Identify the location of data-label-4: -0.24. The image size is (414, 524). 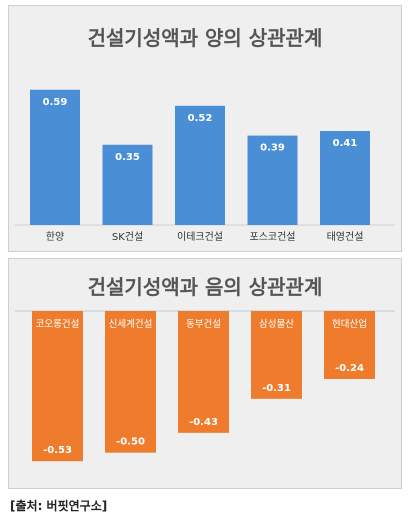
(349, 368).